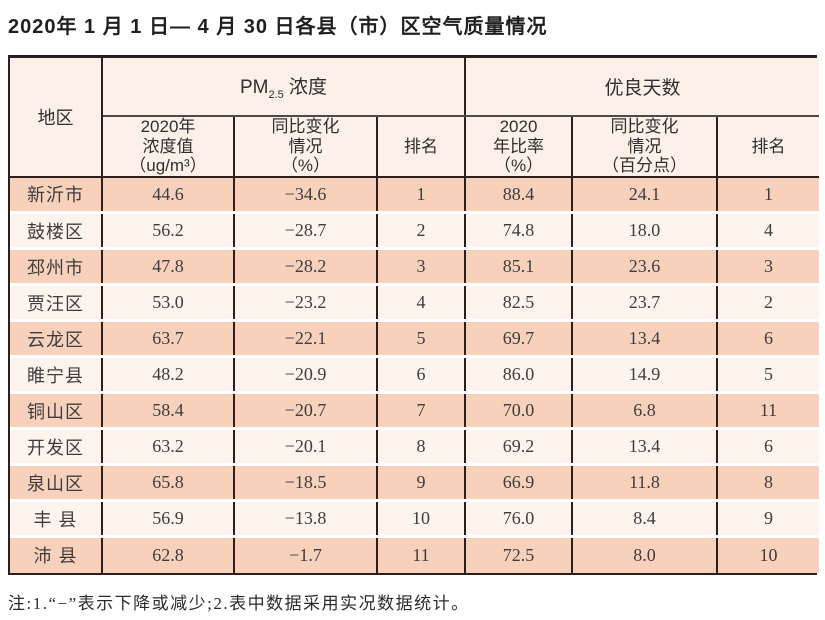  Describe the element at coordinates (645, 231) in the screenshot. I see `good-change-cell: 18.0` at that location.